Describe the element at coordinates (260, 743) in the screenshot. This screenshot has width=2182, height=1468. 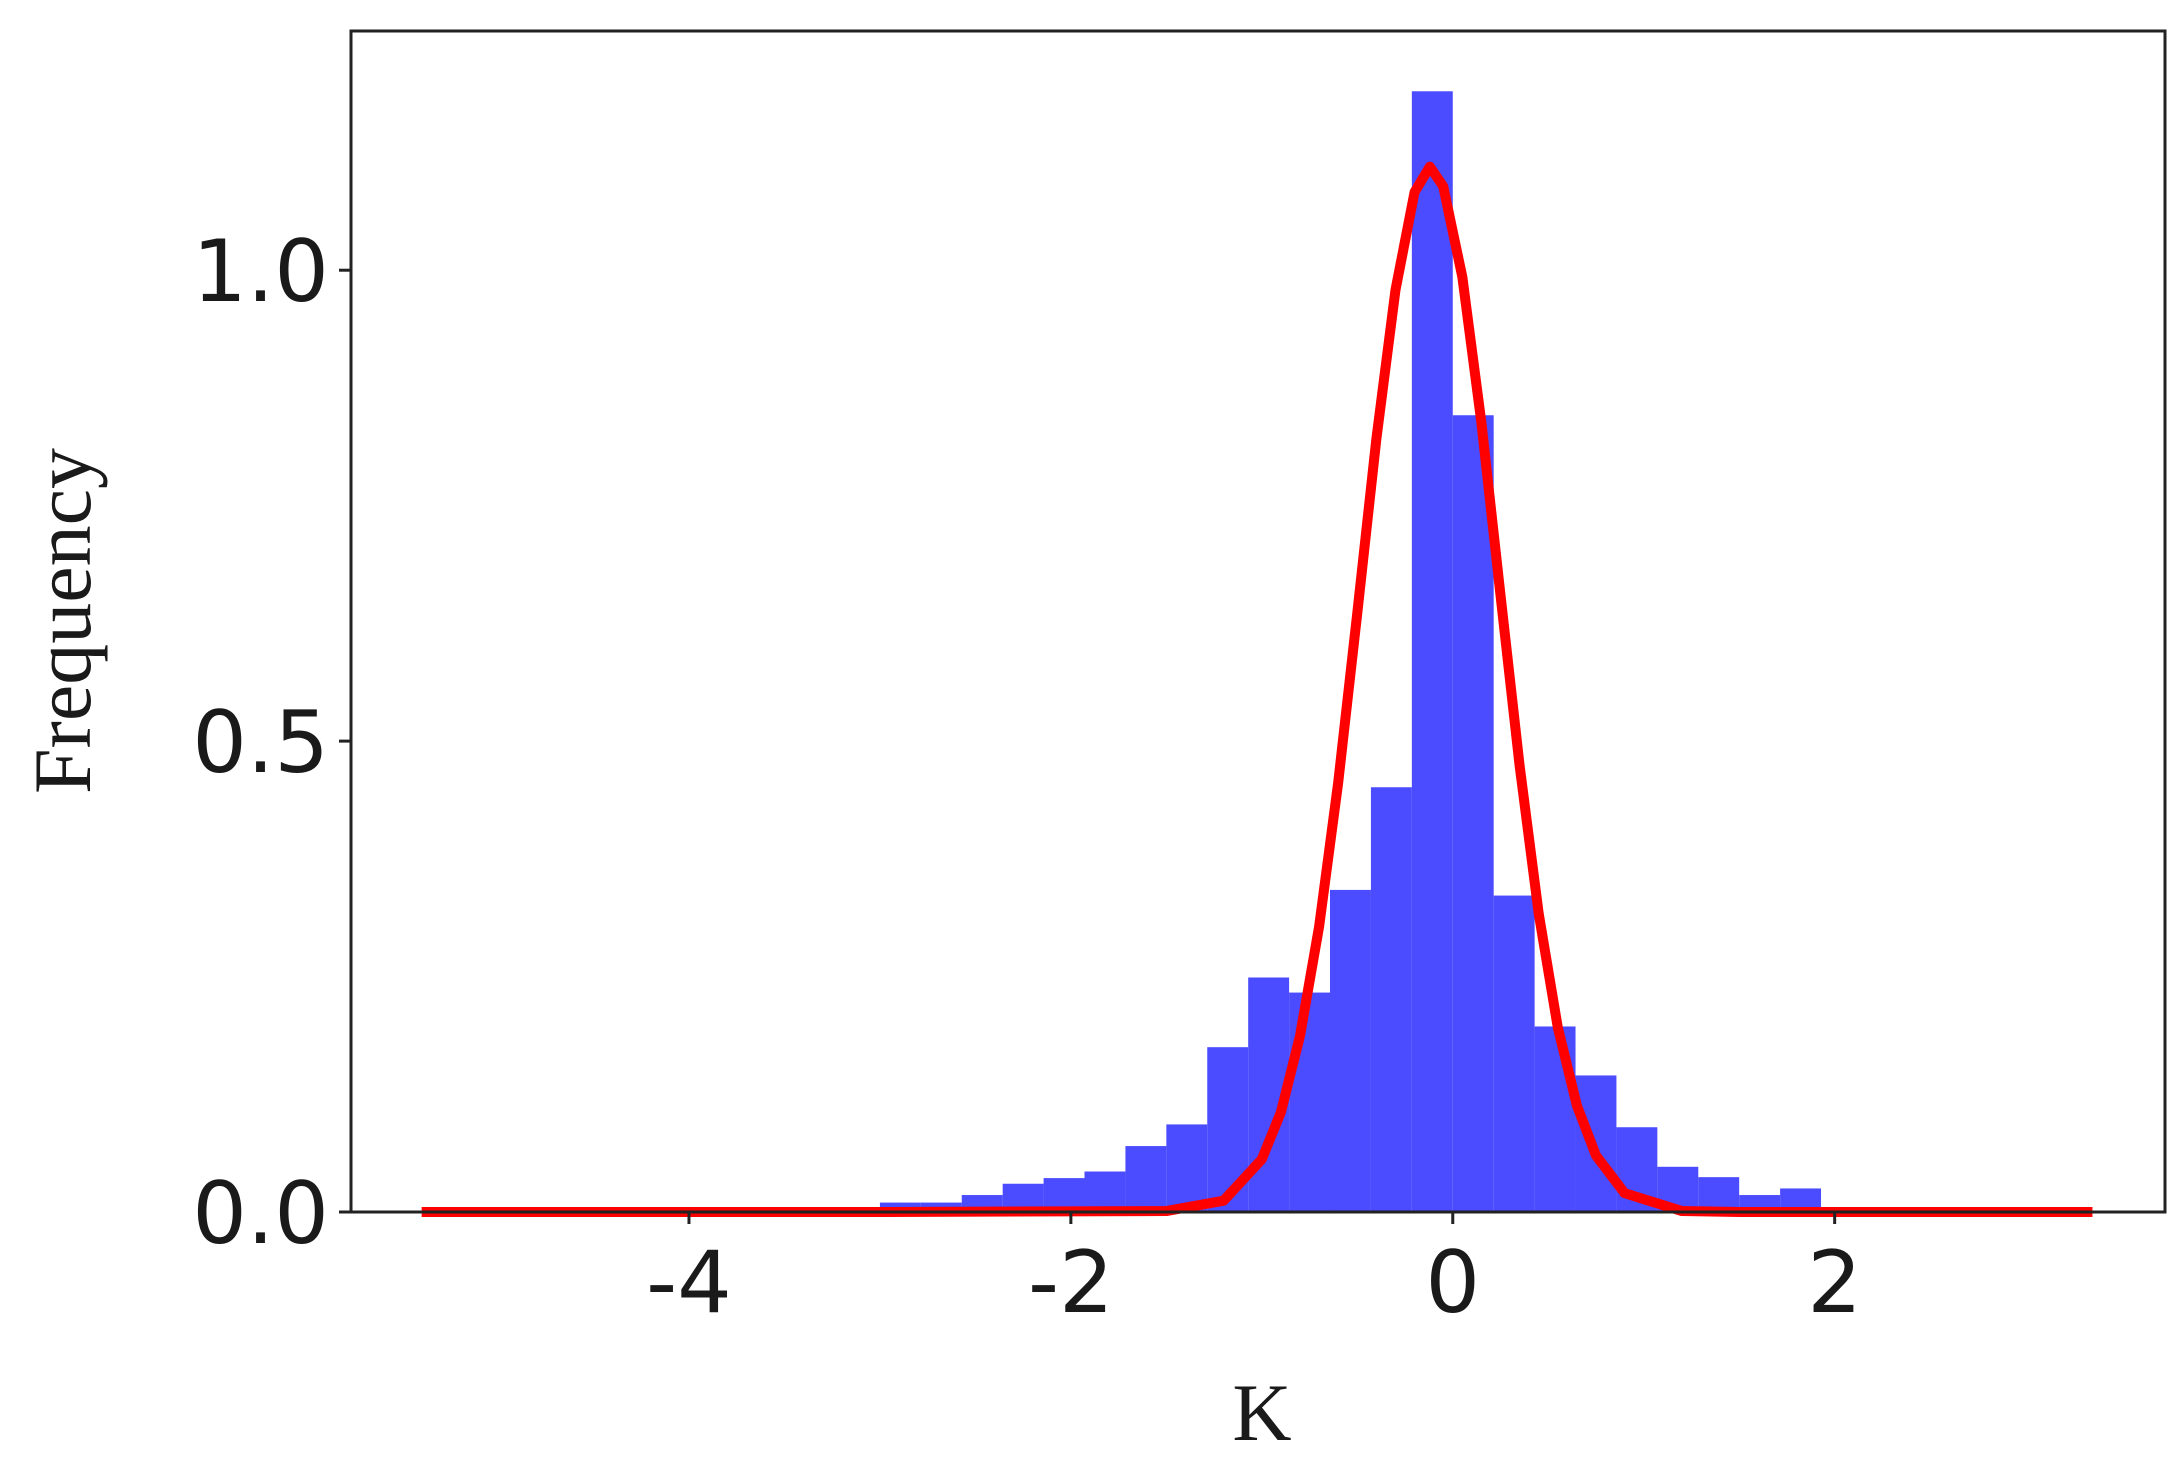
I see `y-tick-label: 0.5` at that location.